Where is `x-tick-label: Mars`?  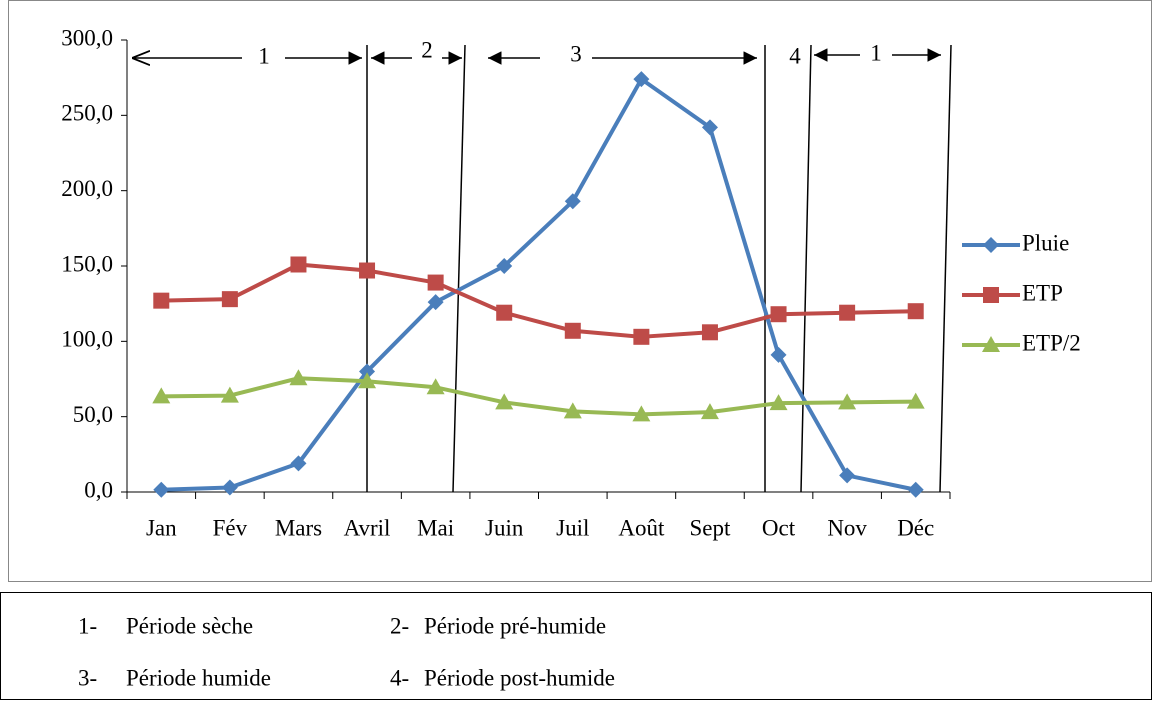
x-tick-label: Mars is located at coordinates (298, 527).